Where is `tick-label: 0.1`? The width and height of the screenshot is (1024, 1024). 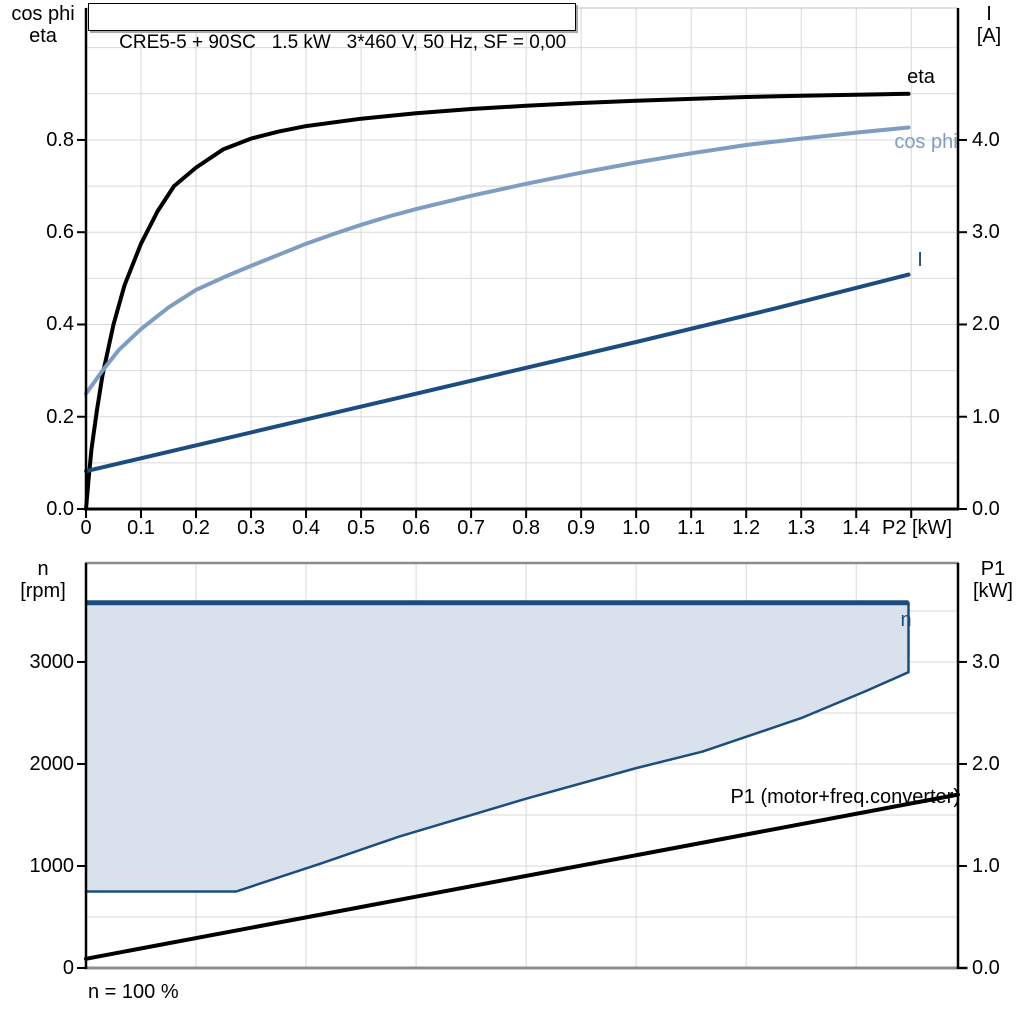 tick-label: 0.1 is located at coordinates (141, 528).